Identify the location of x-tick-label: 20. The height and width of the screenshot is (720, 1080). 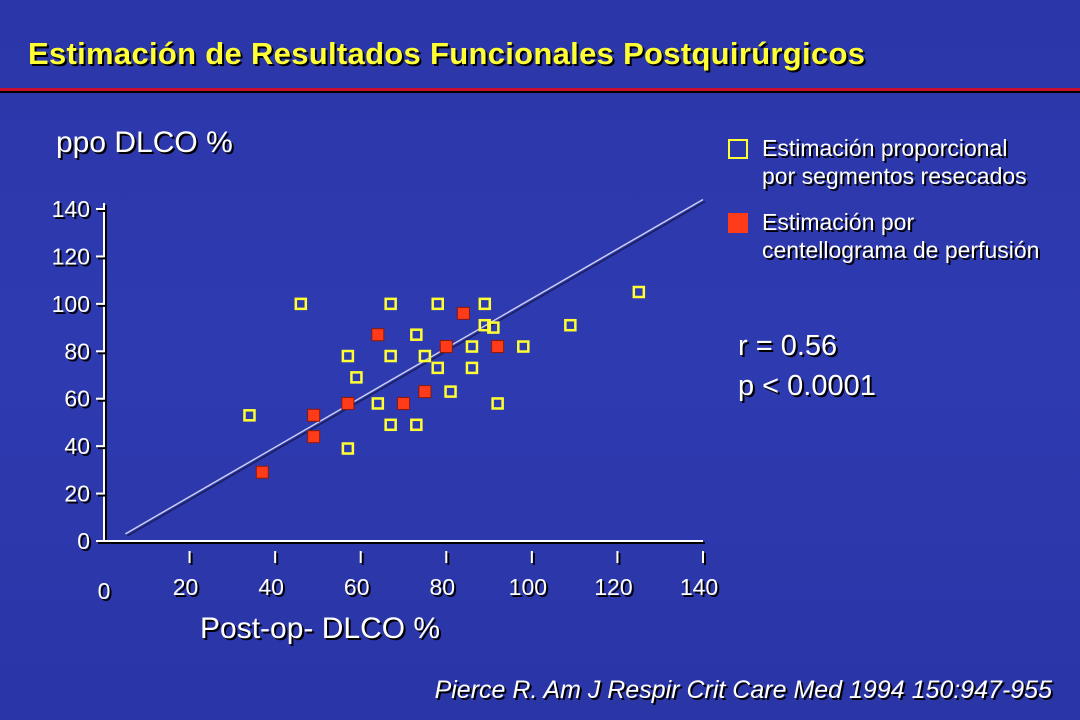
(186, 587).